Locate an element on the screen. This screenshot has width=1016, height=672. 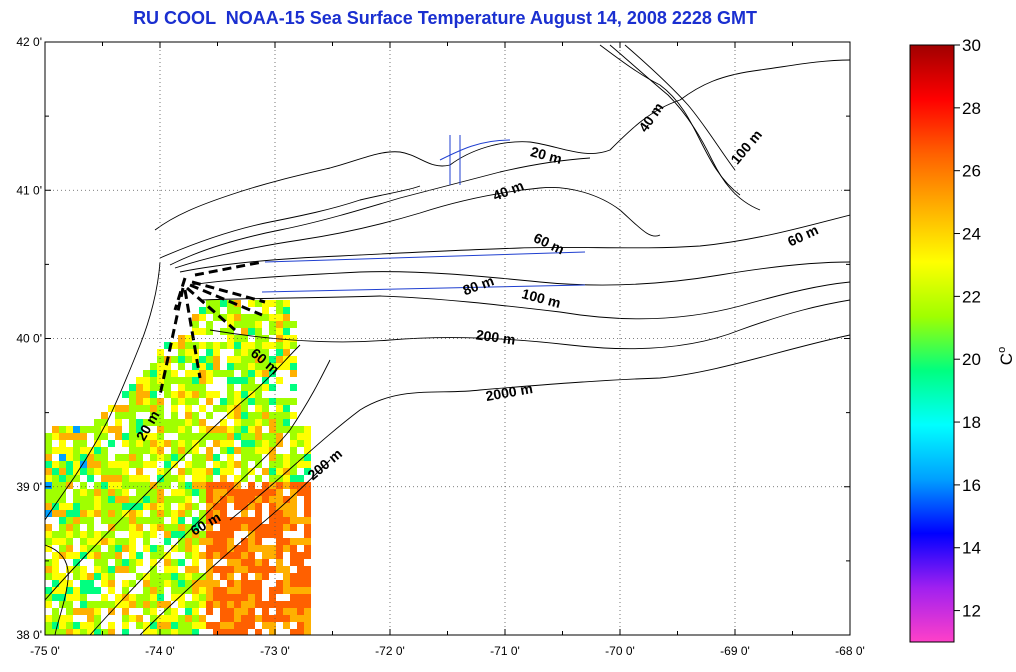
y-tick-label: 41 0' is located at coordinates (29, 190).